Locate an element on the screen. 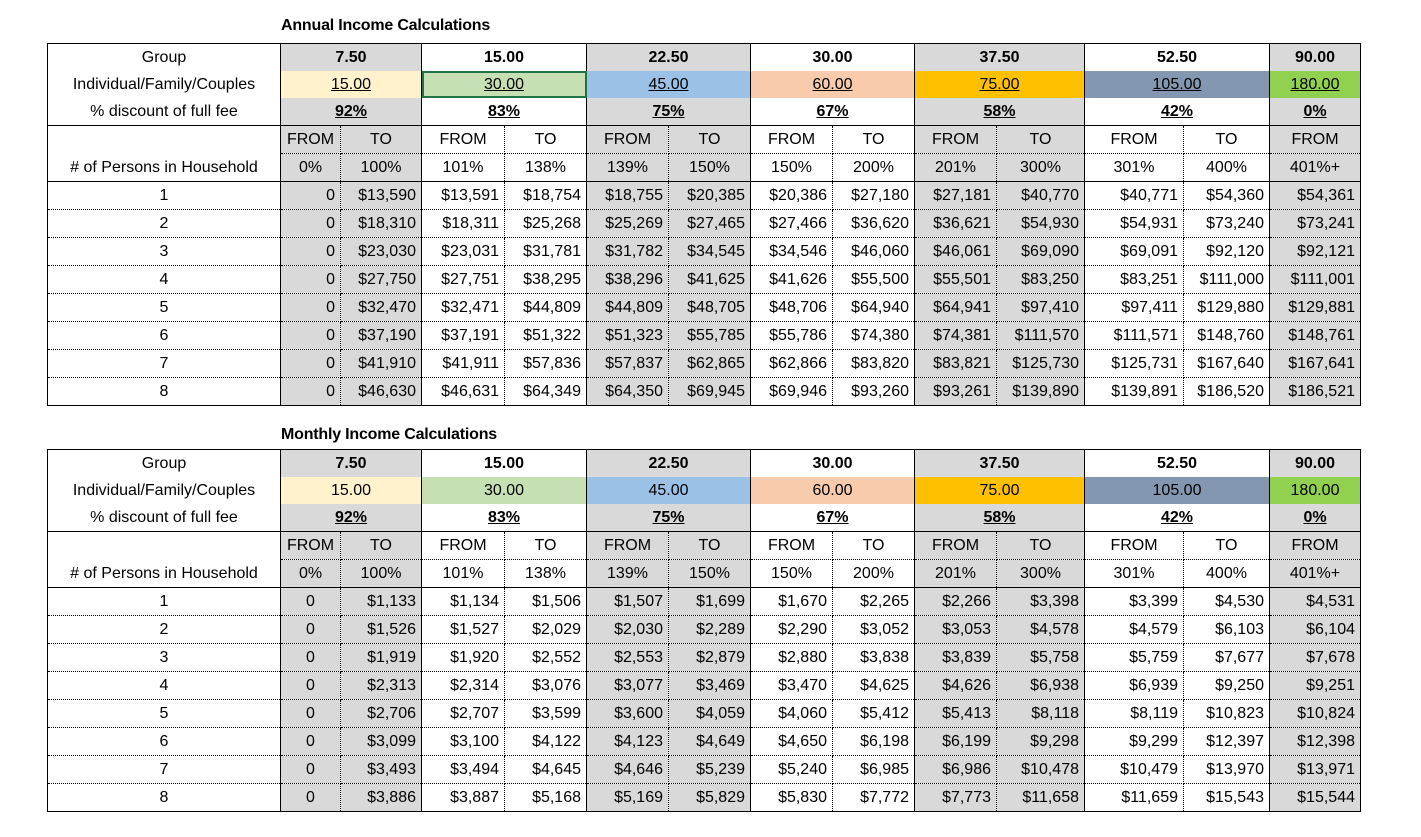 The image size is (1421, 837). family-fee-cell: 30.00 is located at coordinates (504, 84).